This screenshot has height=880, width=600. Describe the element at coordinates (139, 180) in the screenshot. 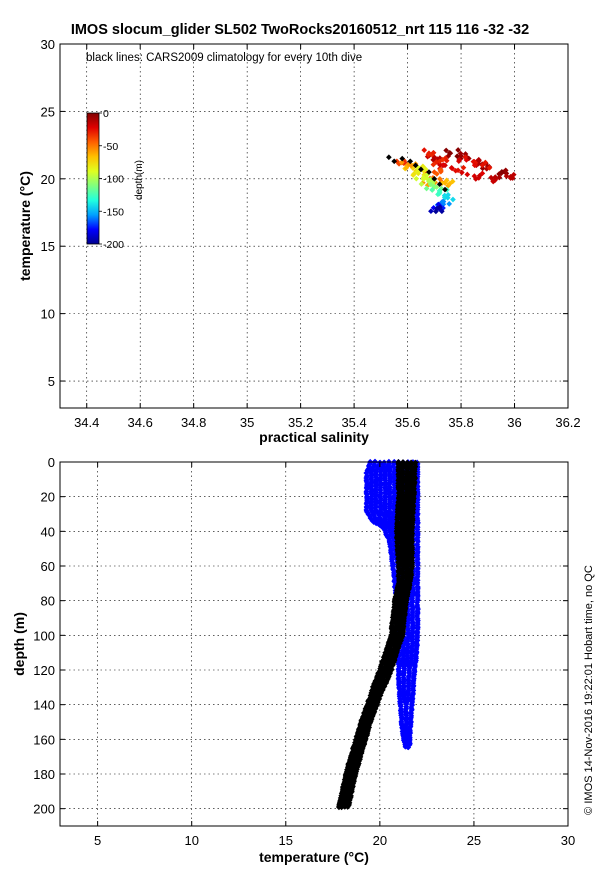

I see `colorbar-label: depth(m)` at that location.